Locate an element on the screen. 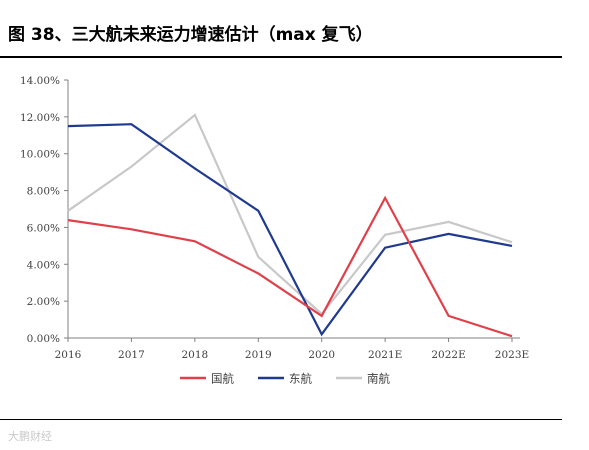  x-tick-label: 2019 is located at coordinates (258, 355).